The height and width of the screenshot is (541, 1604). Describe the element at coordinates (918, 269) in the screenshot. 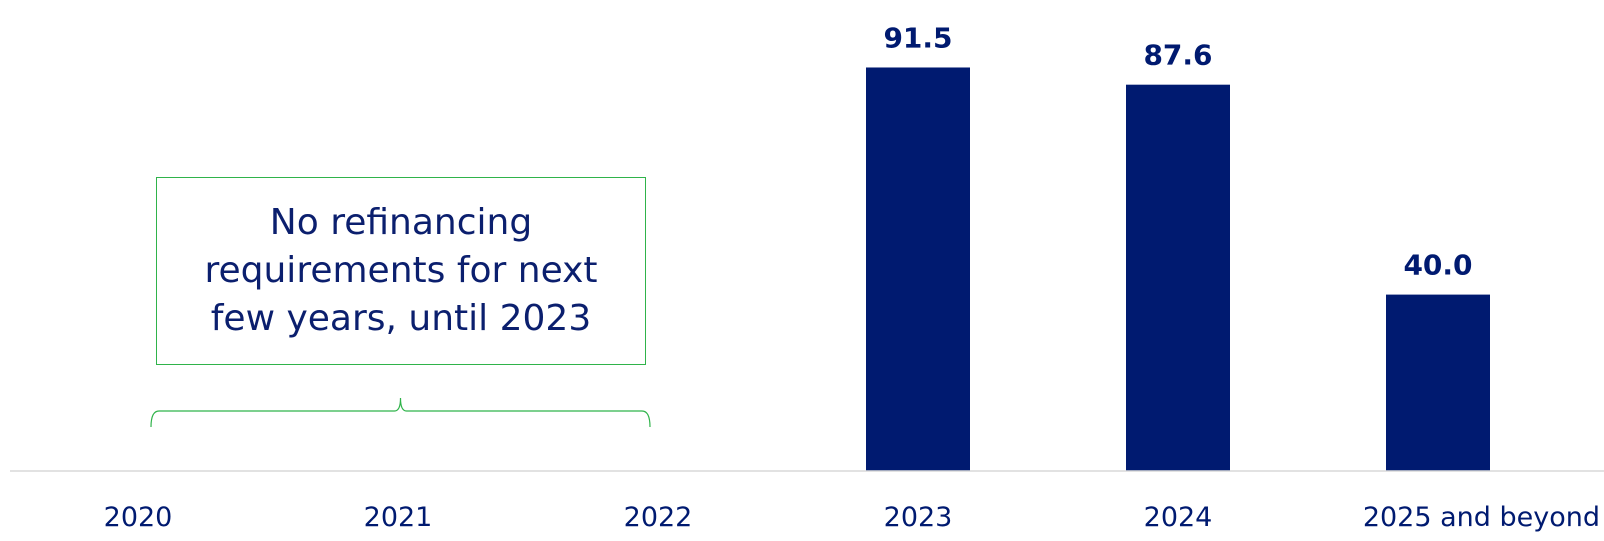

I see `bar-2023` at that location.